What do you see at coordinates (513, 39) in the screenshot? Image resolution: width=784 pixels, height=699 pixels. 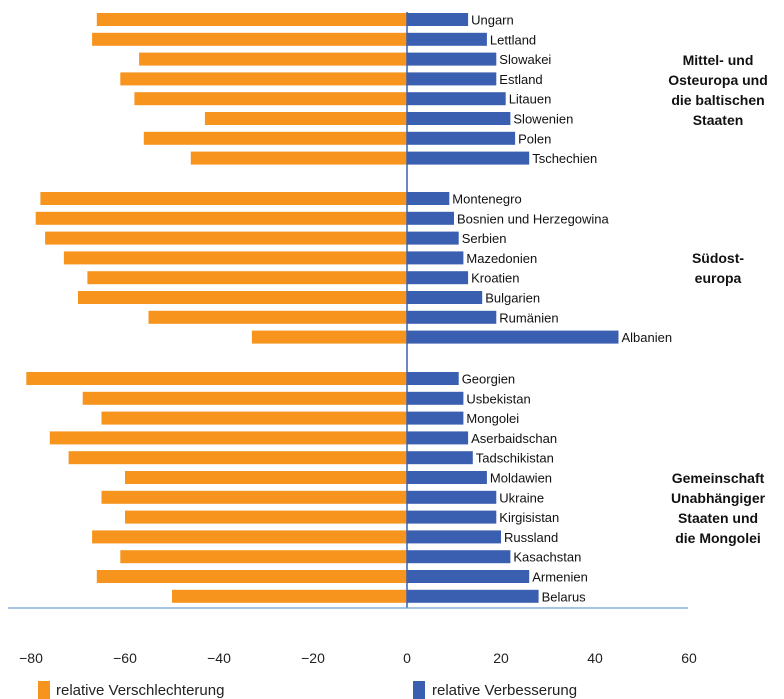 I see `country-label: Lettland` at bounding box center [513, 39].